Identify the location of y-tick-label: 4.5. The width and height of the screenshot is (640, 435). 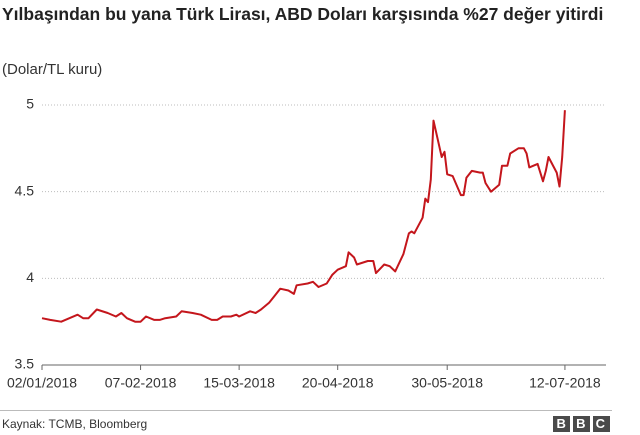
(25, 190).